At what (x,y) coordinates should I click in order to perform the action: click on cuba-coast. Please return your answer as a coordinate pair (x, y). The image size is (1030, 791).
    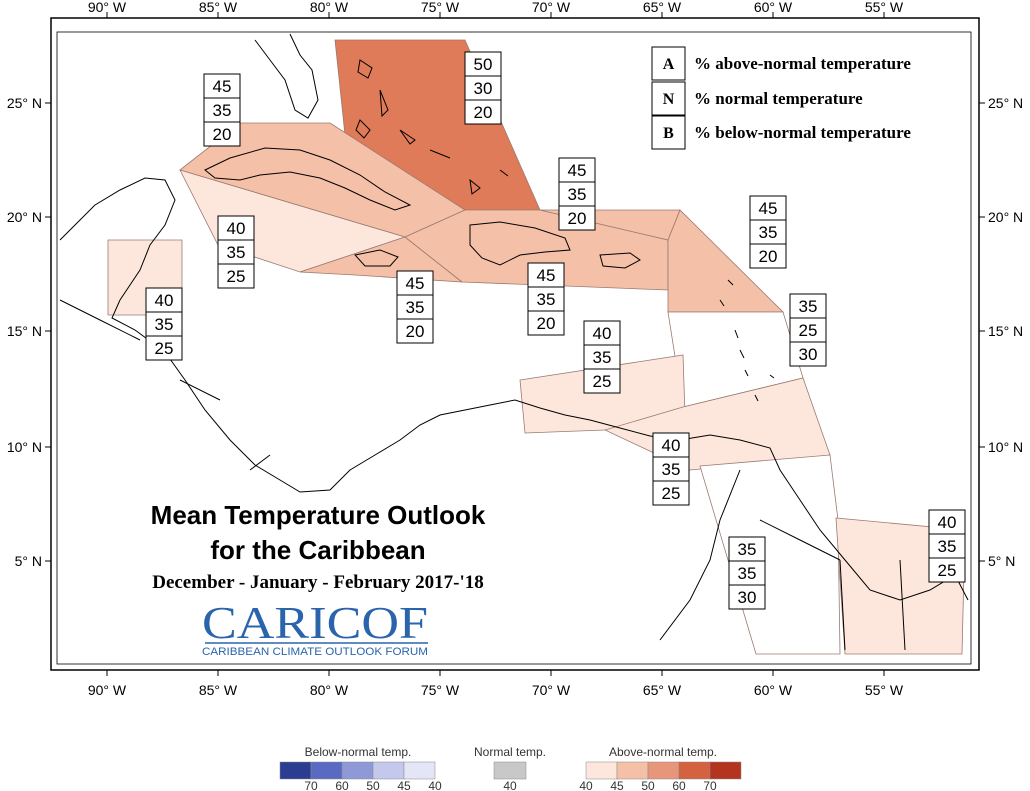
    Looking at the image, I should click on (308, 179).